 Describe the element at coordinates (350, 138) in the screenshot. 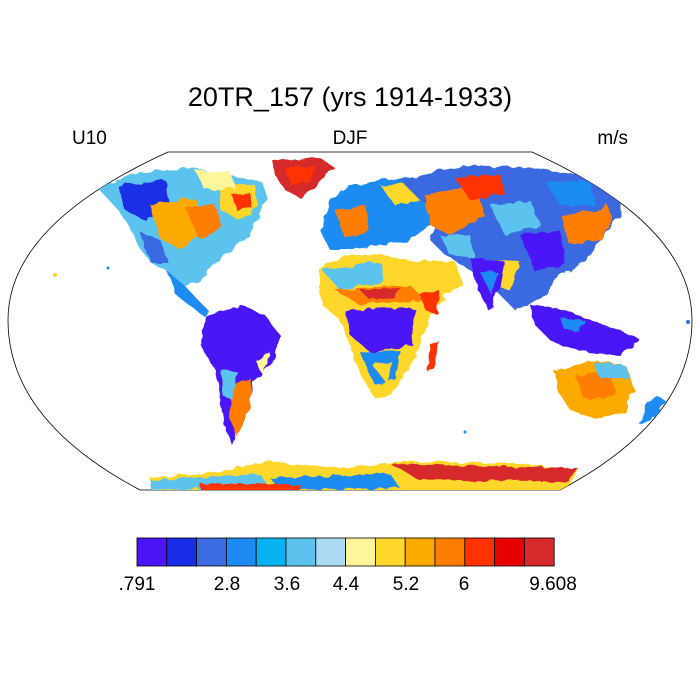

I see `season-label: DJF` at that location.